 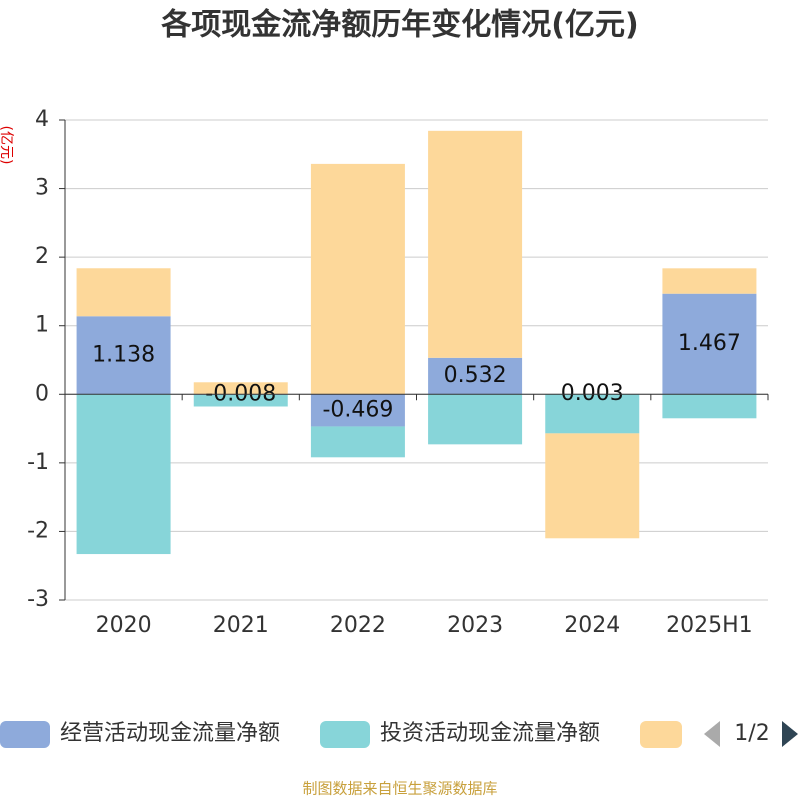 What do you see at coordinates (592, 393) in the screenshot?
I see `data-label: 0.003` at bounding box center [592, 393].